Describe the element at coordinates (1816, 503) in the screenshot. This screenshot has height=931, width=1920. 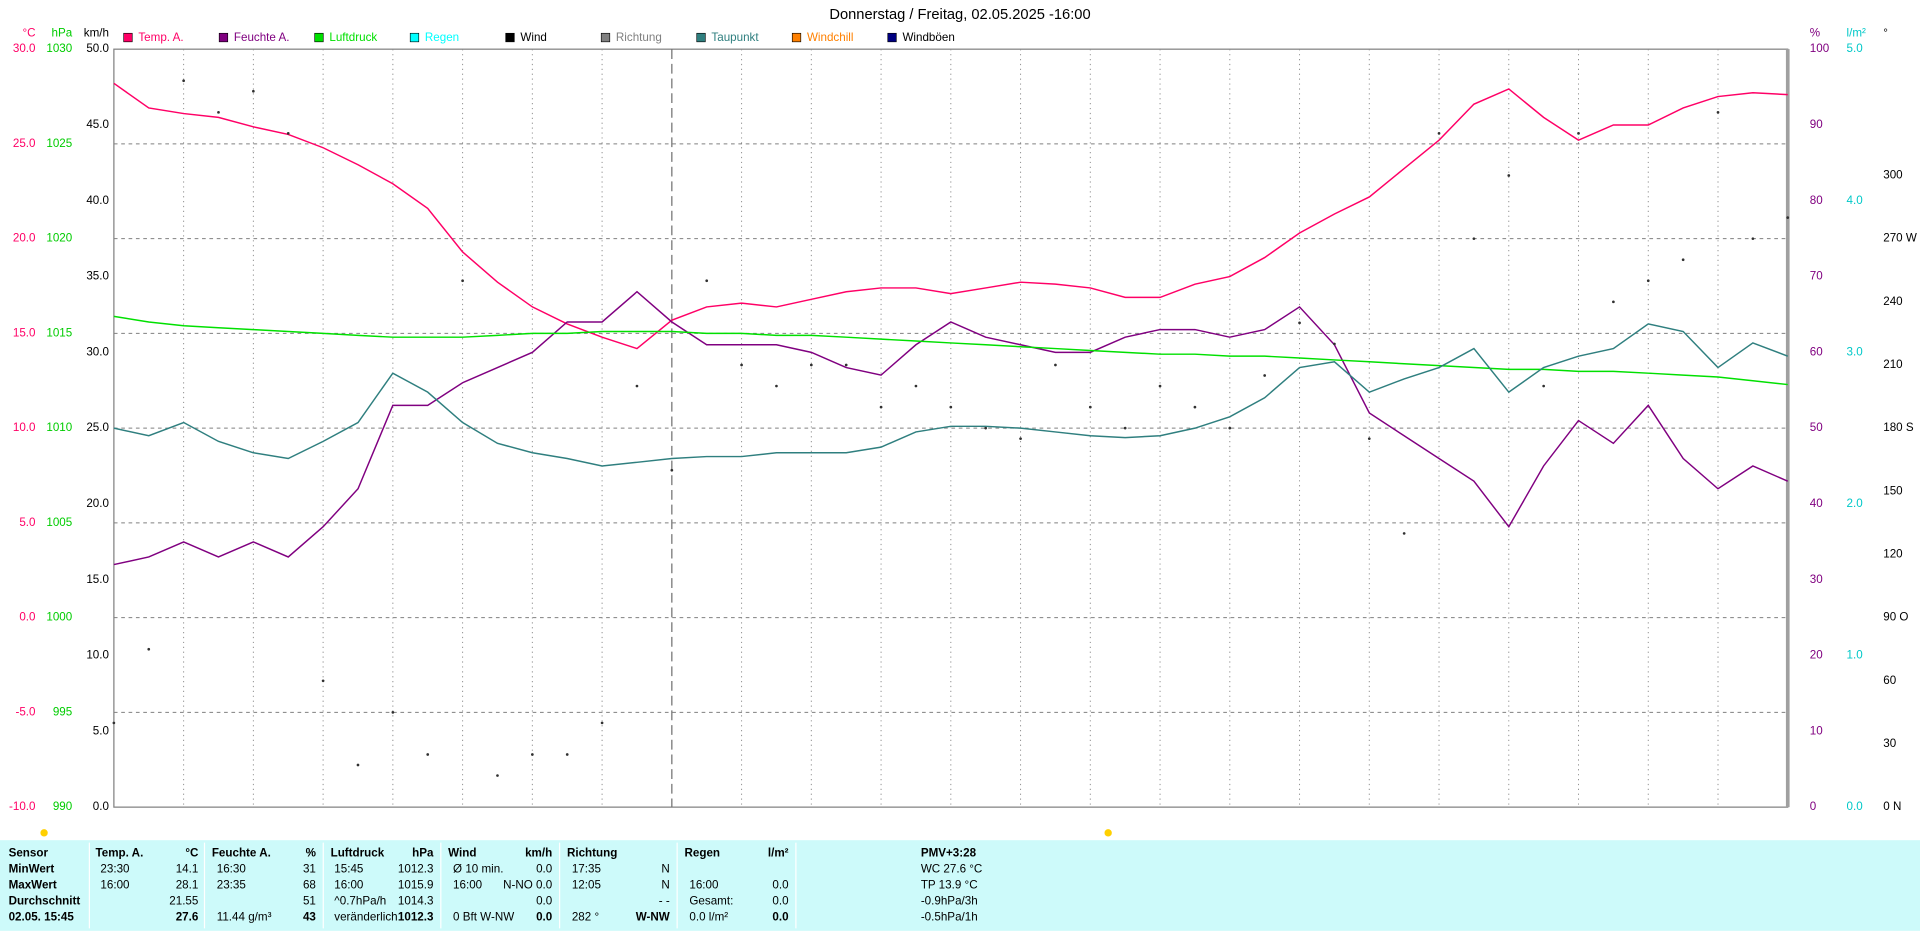
I see `y-tick-label: 40` at that location.